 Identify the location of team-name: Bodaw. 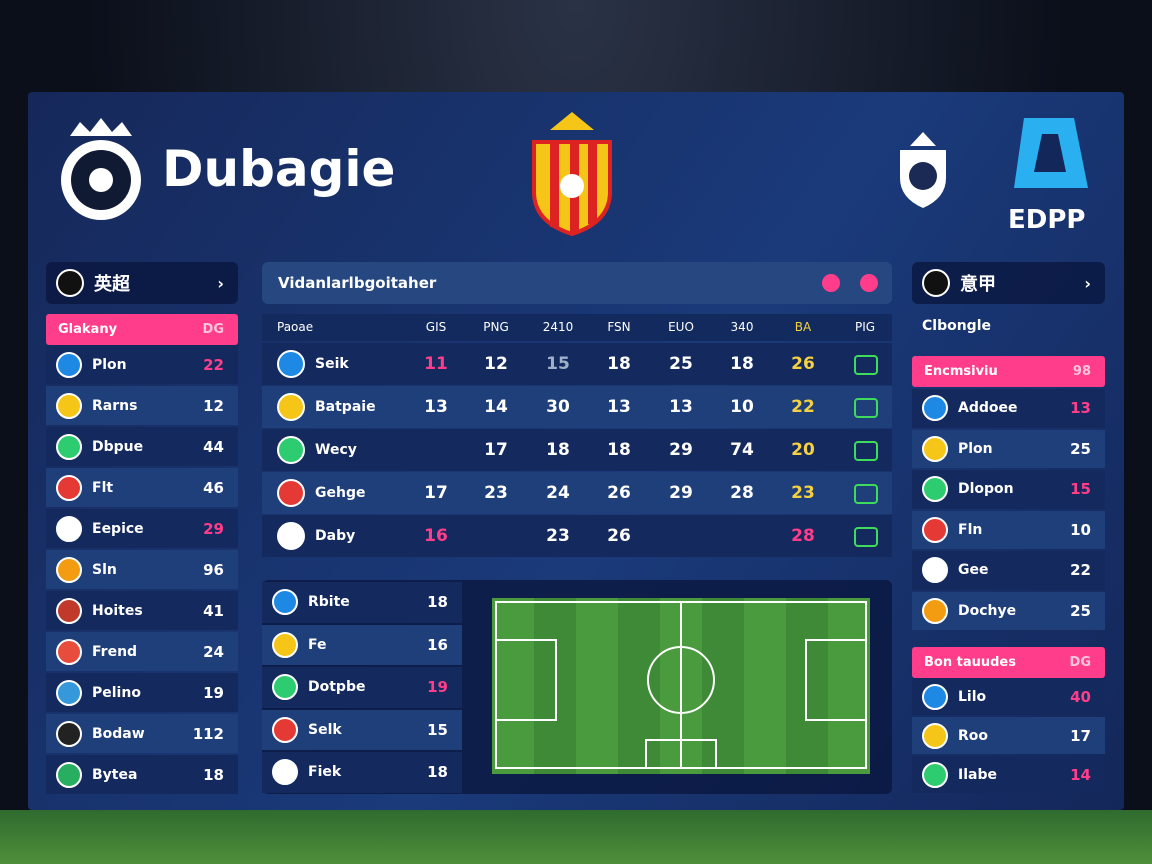
(118, 733).